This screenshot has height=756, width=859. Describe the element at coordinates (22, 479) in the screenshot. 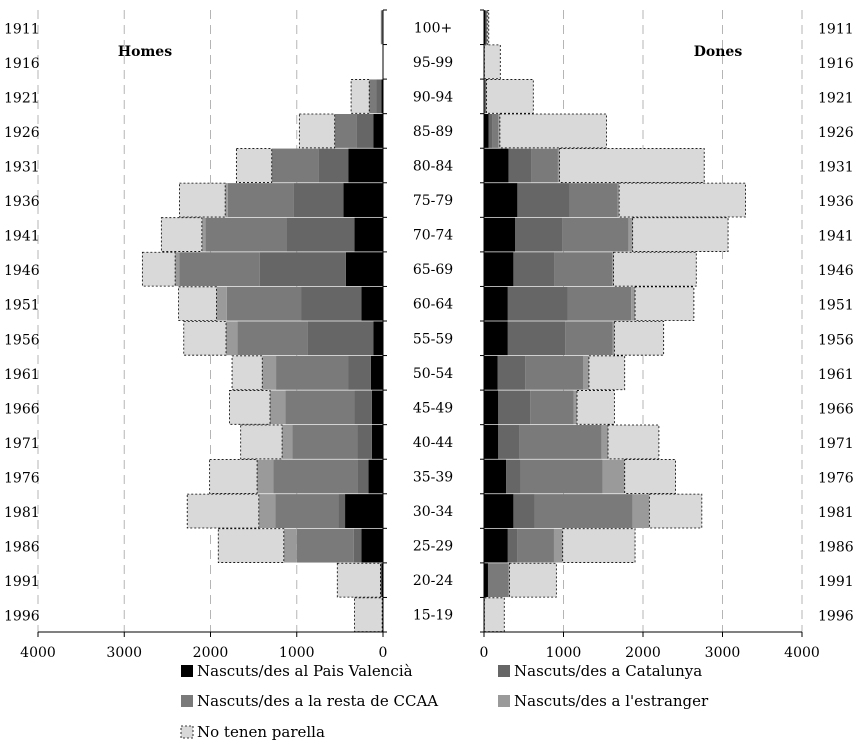

I see `birth-year-label-left: 1976` at that location.